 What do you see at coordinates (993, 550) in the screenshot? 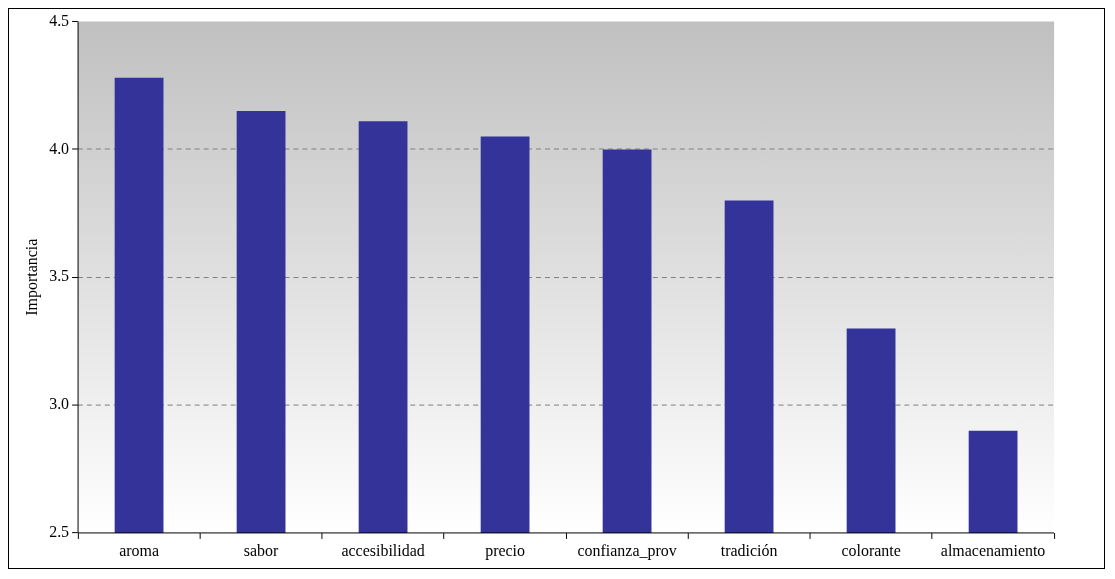
I see `x-tick-label: almacenamiento` at bounding box center [993, 550].